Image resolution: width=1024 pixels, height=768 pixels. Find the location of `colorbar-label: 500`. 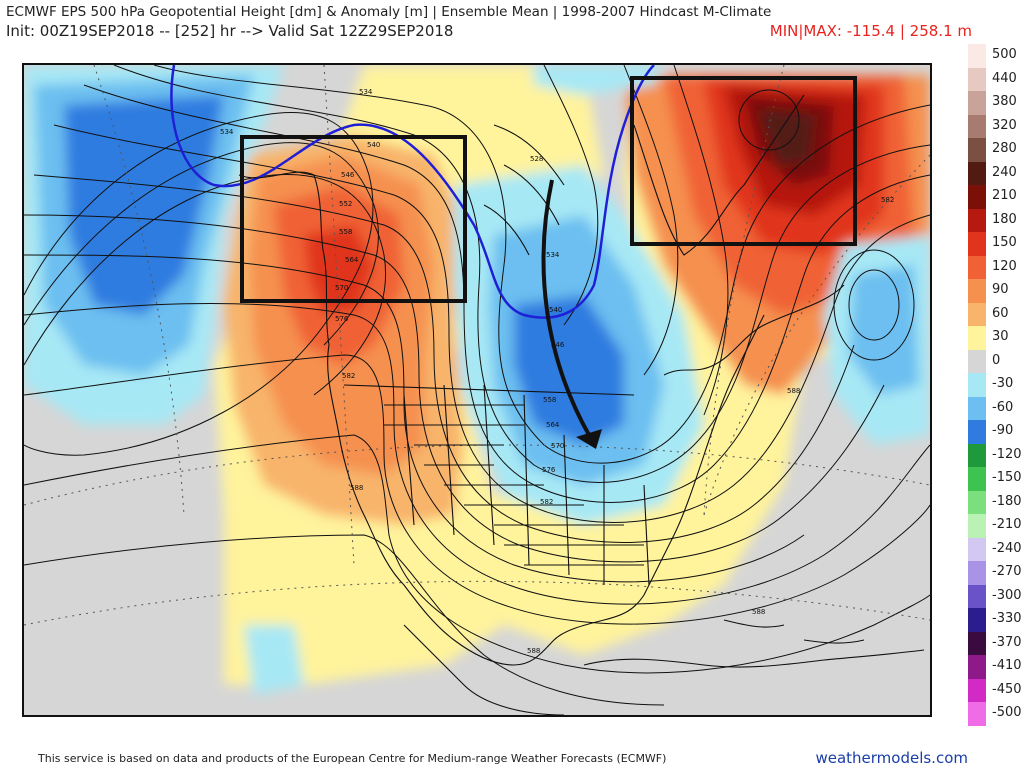

colorbar-label: 500 is located at coordinates (1004, 54).